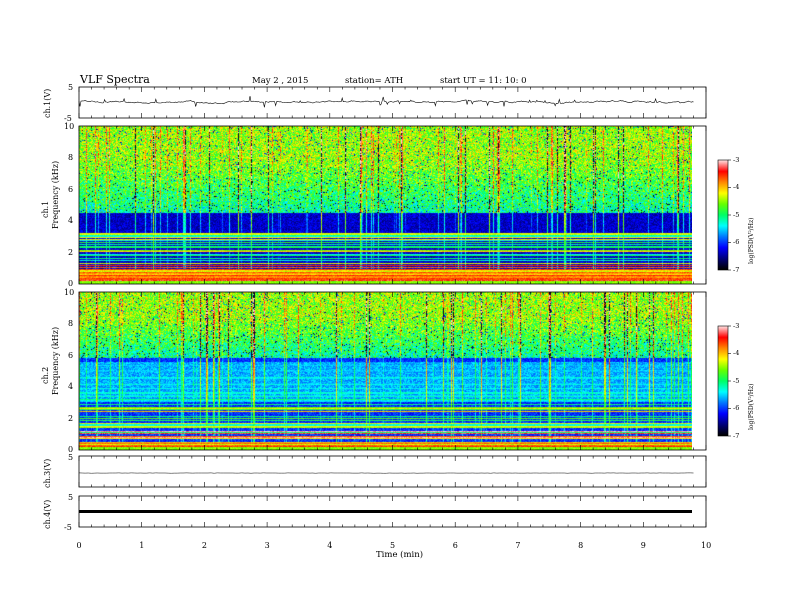  I want to click on ch1-colorbar-ticks, so click(729, 215).